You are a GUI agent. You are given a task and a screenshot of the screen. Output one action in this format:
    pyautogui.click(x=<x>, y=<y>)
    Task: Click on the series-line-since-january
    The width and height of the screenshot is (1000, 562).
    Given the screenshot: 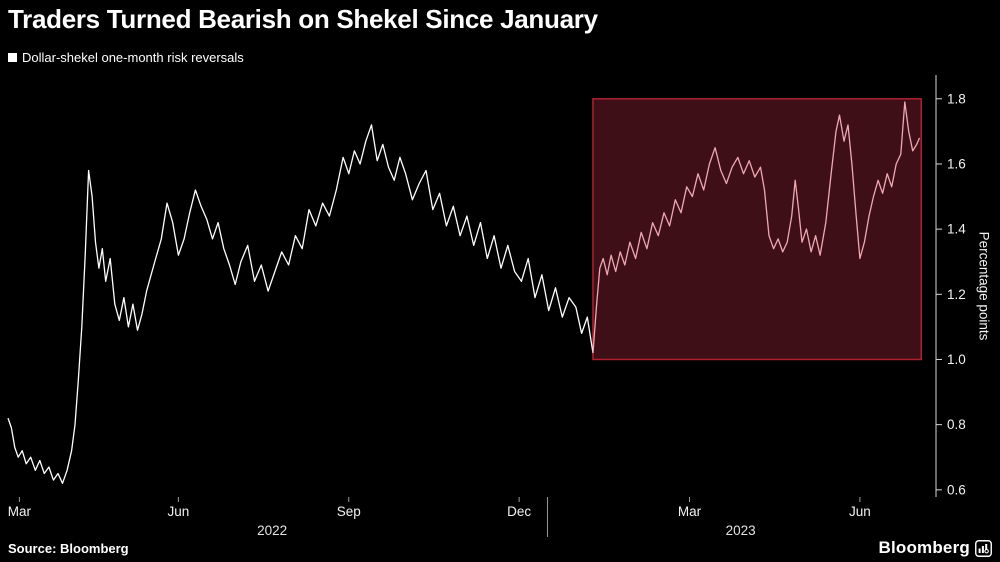 What is the action you would take?
    pyautogui.click(x=756, y=227)
    